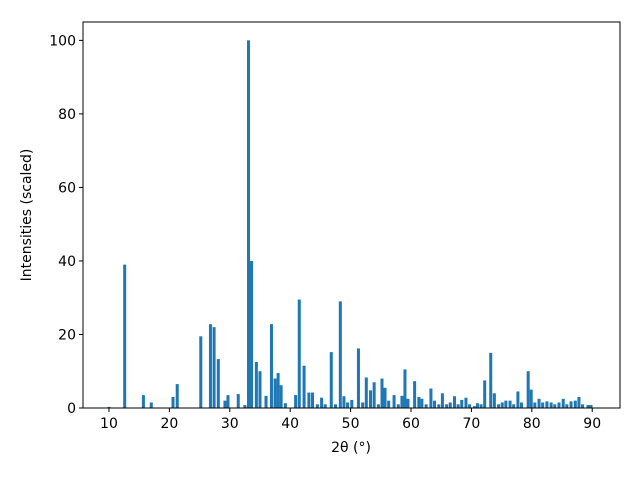 The image size is (640, 480). Describe the element at coordinates (67, 188) in the screenshot. I see `y-tick-label: 60` at that location.